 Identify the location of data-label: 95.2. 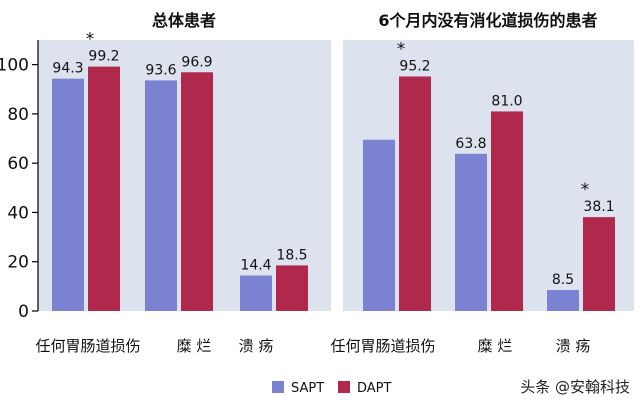
(414, 66).